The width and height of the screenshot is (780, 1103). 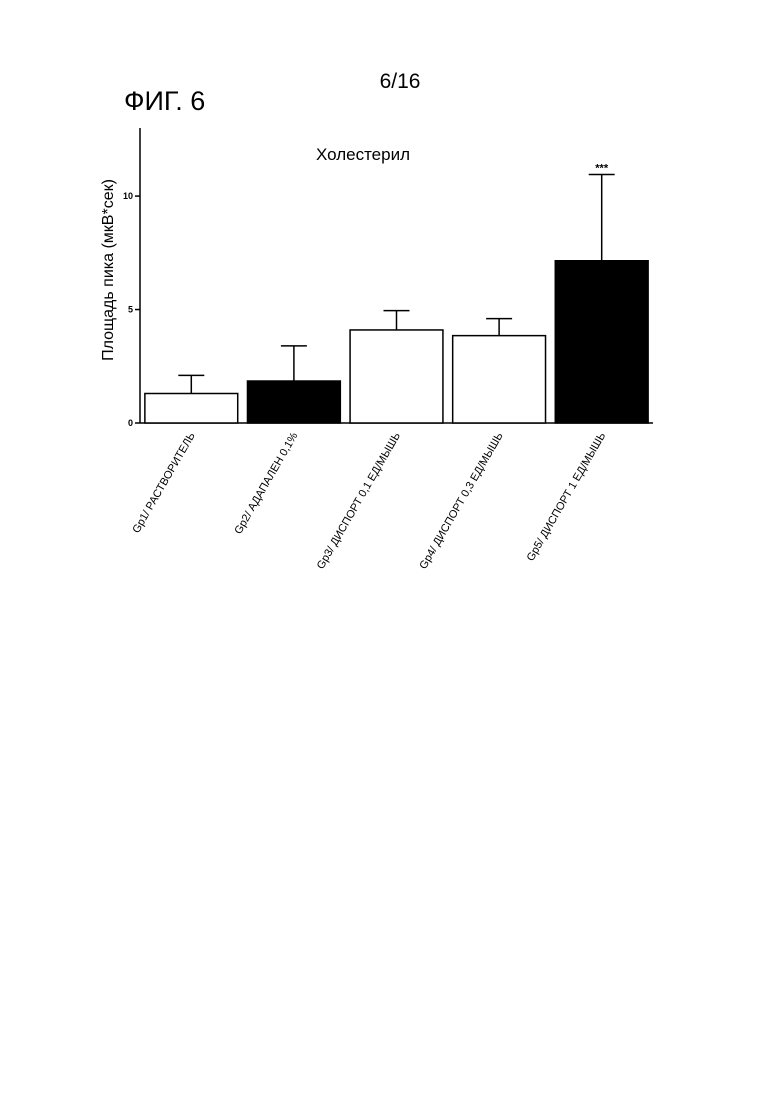 What do you see at coordinates (461, 501) in the screenshot?
I see `category-label: Gp4/ ДИСПОРТ 0,3 ЕД/МЫШЬ` at bounding box center [461, 501].